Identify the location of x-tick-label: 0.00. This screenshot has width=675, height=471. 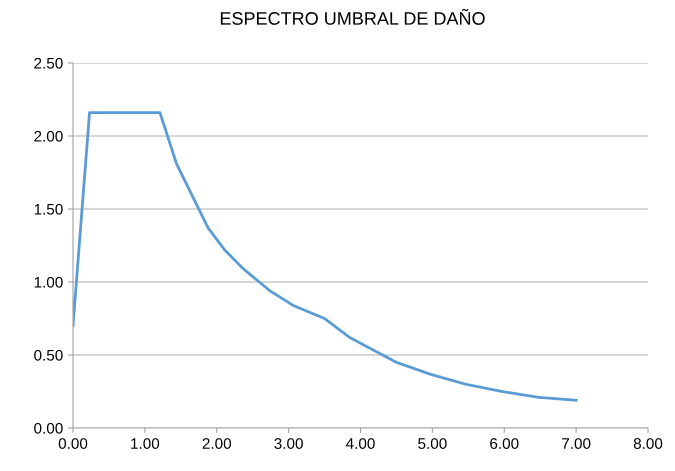
(73, 443).